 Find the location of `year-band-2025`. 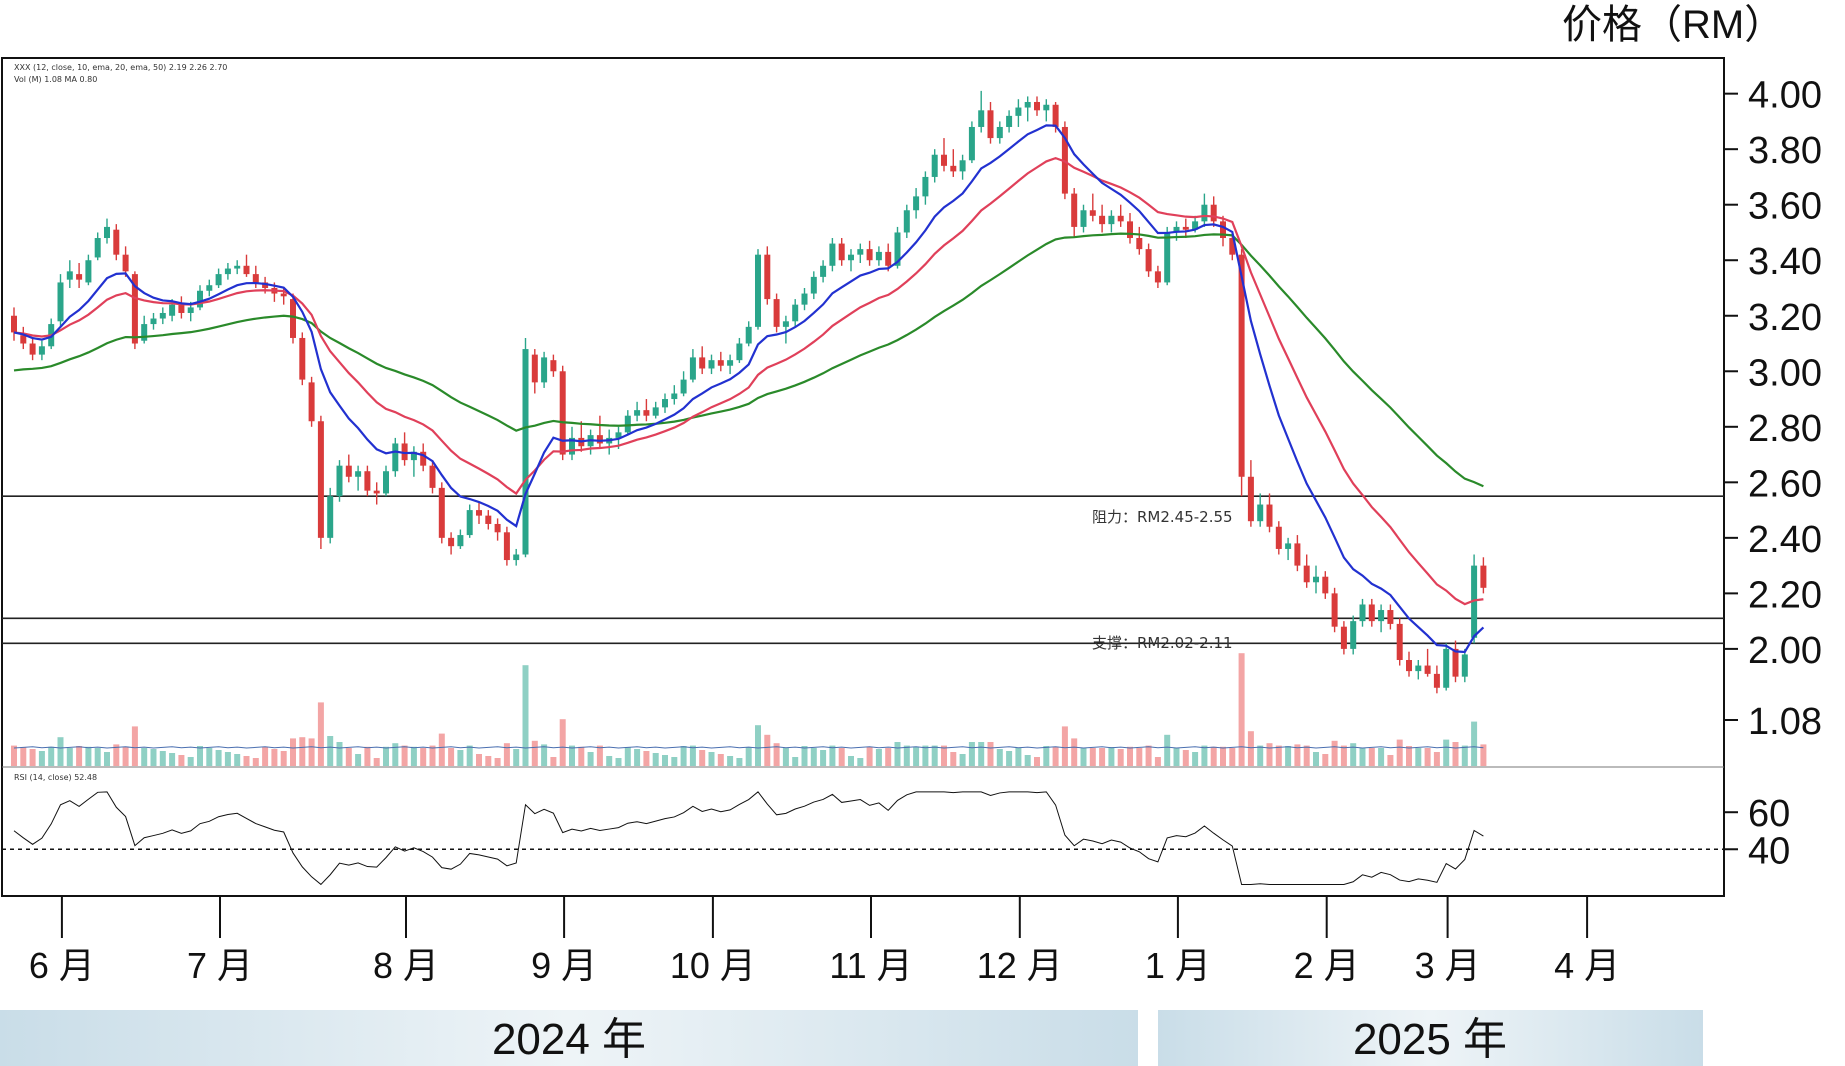

year-band-2025 is located at coordinates (1430, 1038).